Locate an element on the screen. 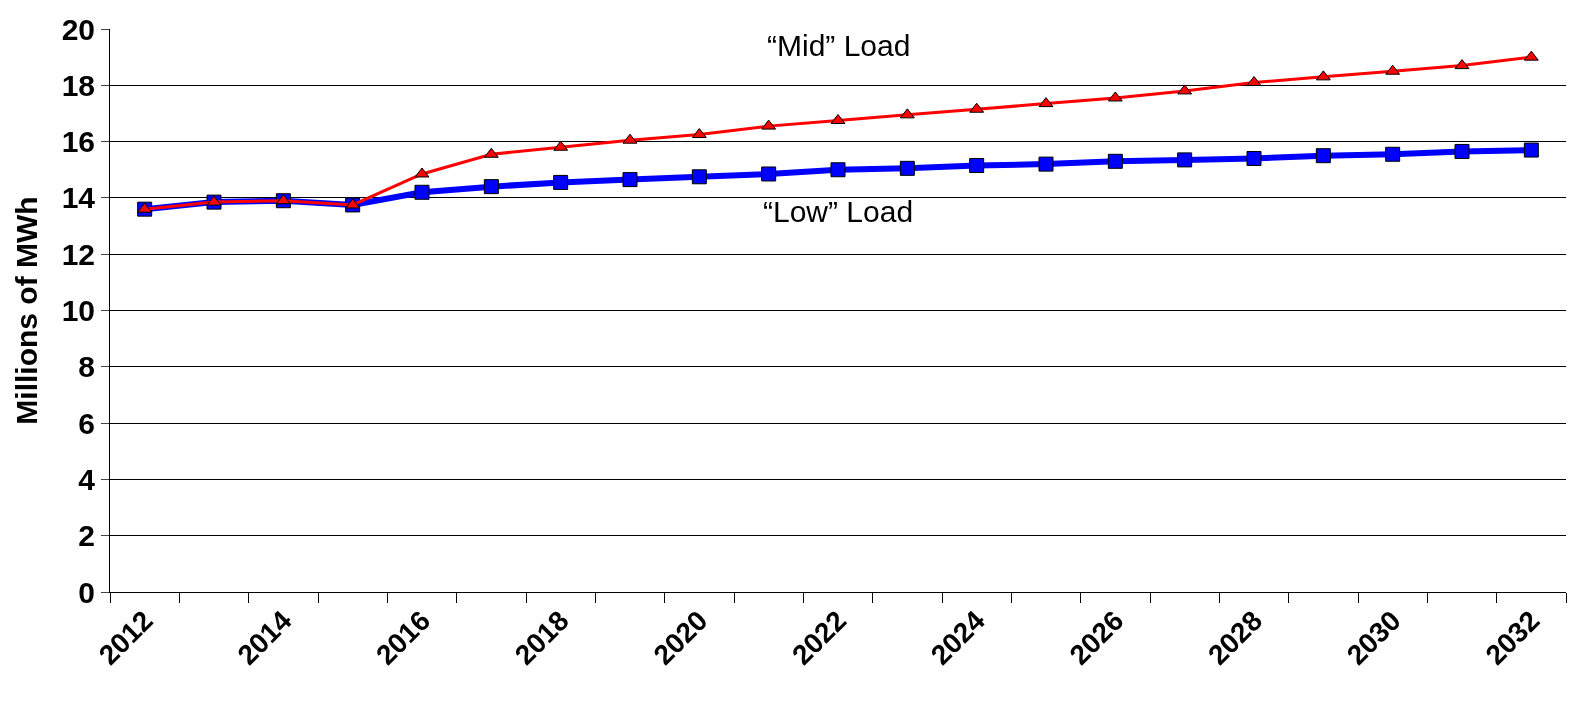 The width and height of the screenshot is (1596, 722). series-label: “Low” Load is located at coordinates (838, 211).